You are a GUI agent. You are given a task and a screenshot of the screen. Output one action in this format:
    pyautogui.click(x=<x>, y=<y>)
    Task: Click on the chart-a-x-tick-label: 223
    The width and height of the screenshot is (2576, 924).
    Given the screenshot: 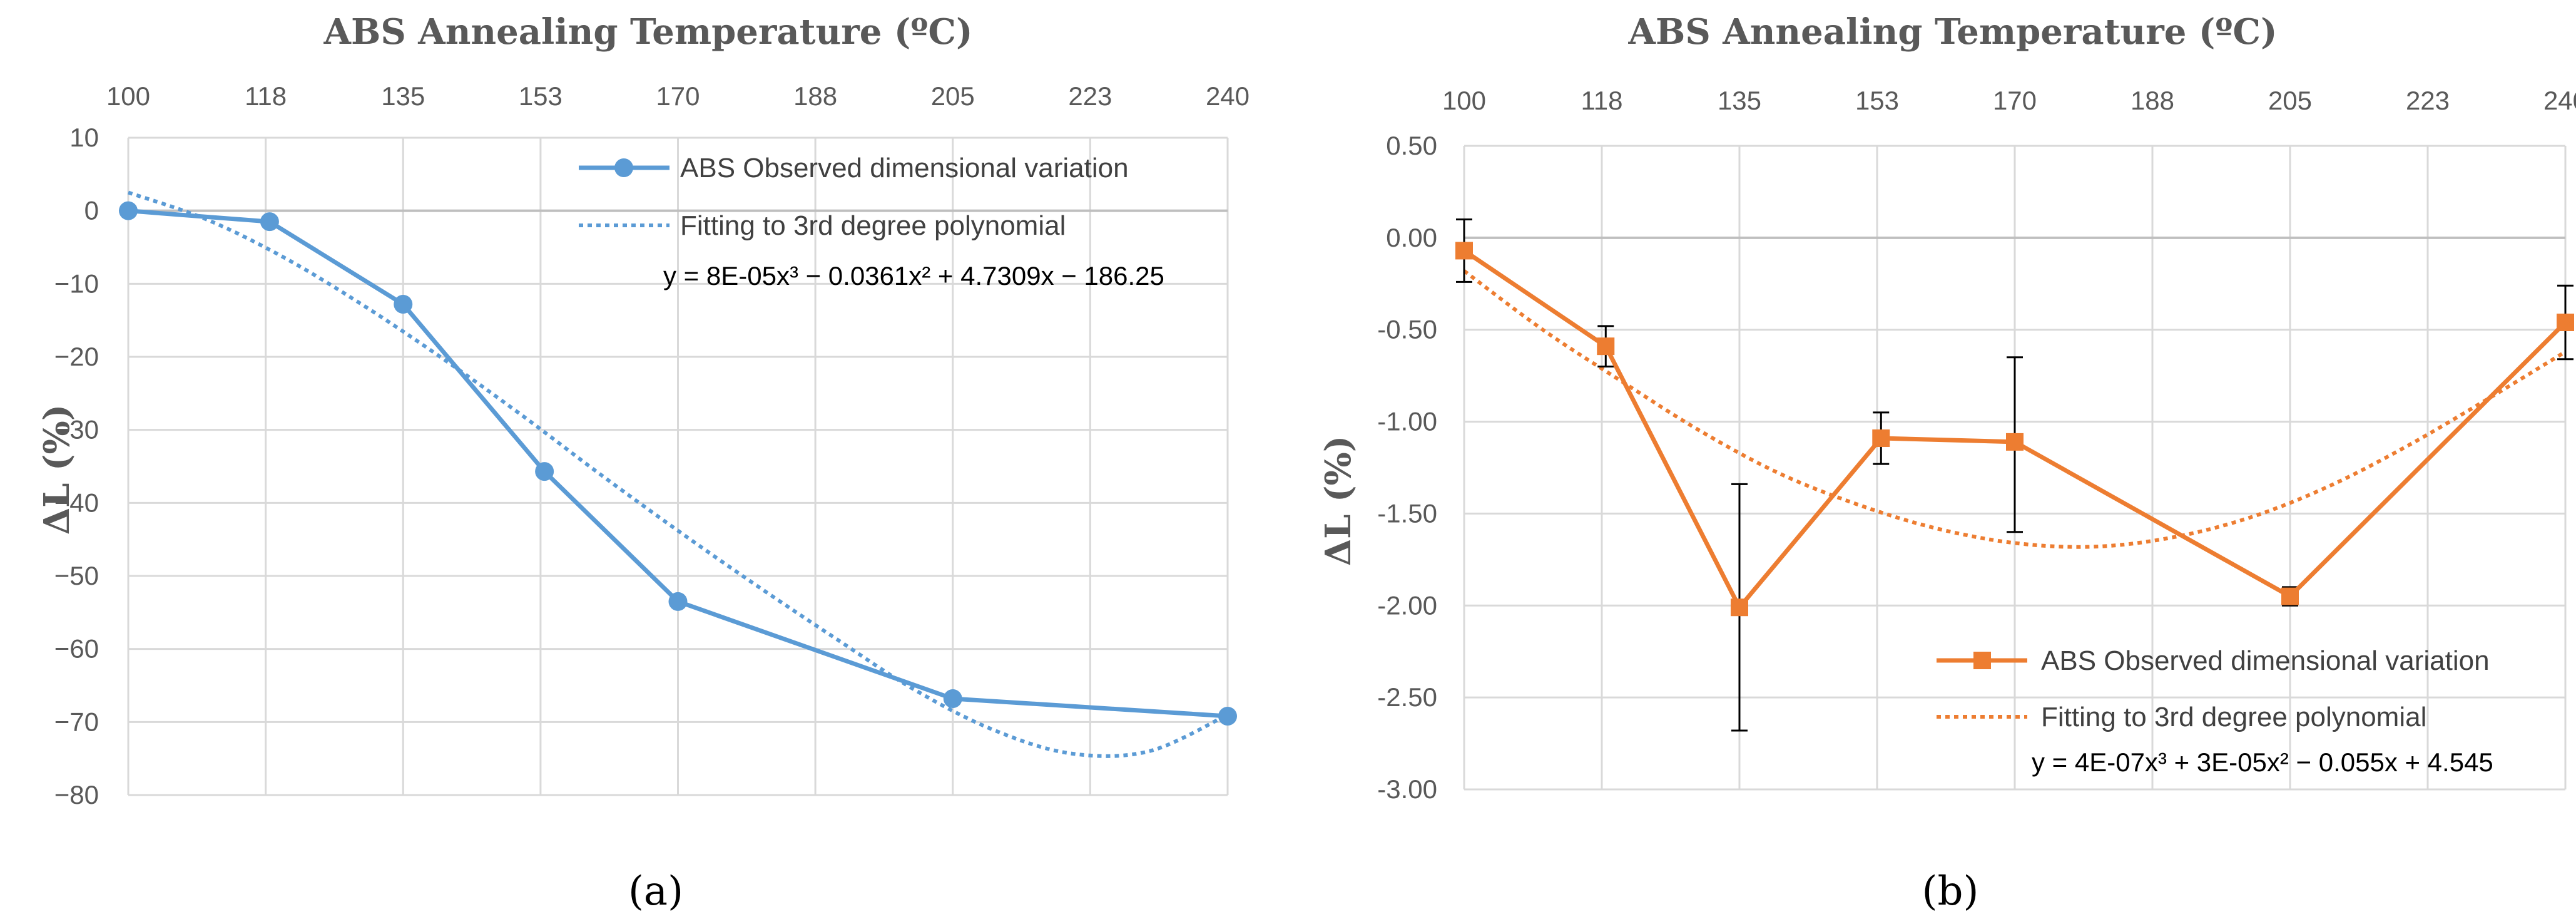 What is the action you would take?
    pyautogui.click(x=1090, y=96)
    